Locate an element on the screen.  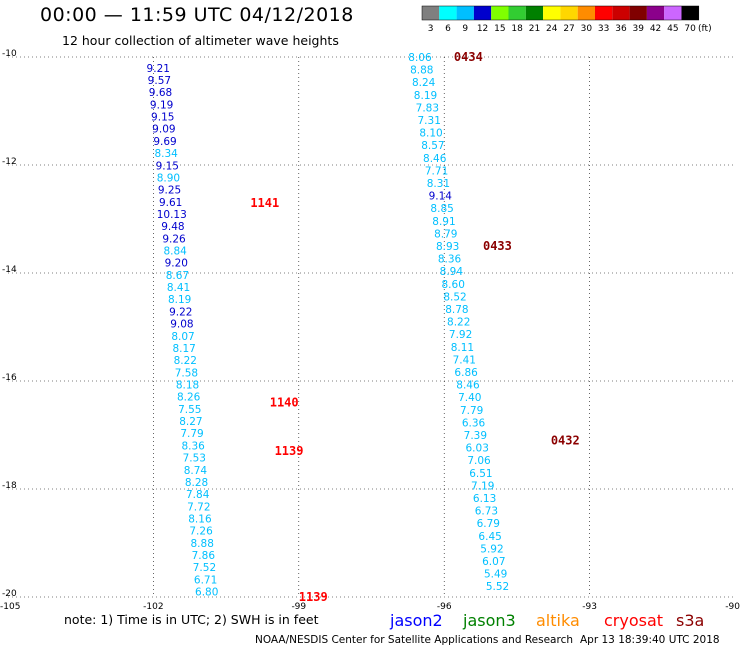
wave-height-value: 8.18 is located at coordinates (187, 386).